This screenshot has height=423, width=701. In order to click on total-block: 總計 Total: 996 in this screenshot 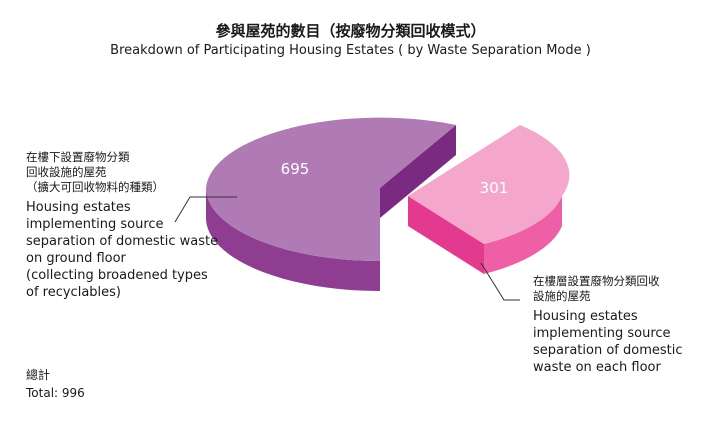, I will do `click(55, 384)`.